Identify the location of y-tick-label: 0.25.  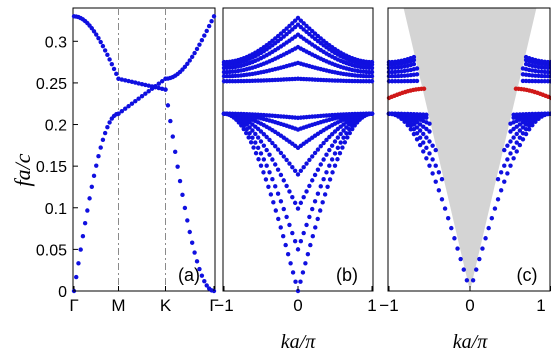
(51, 84).